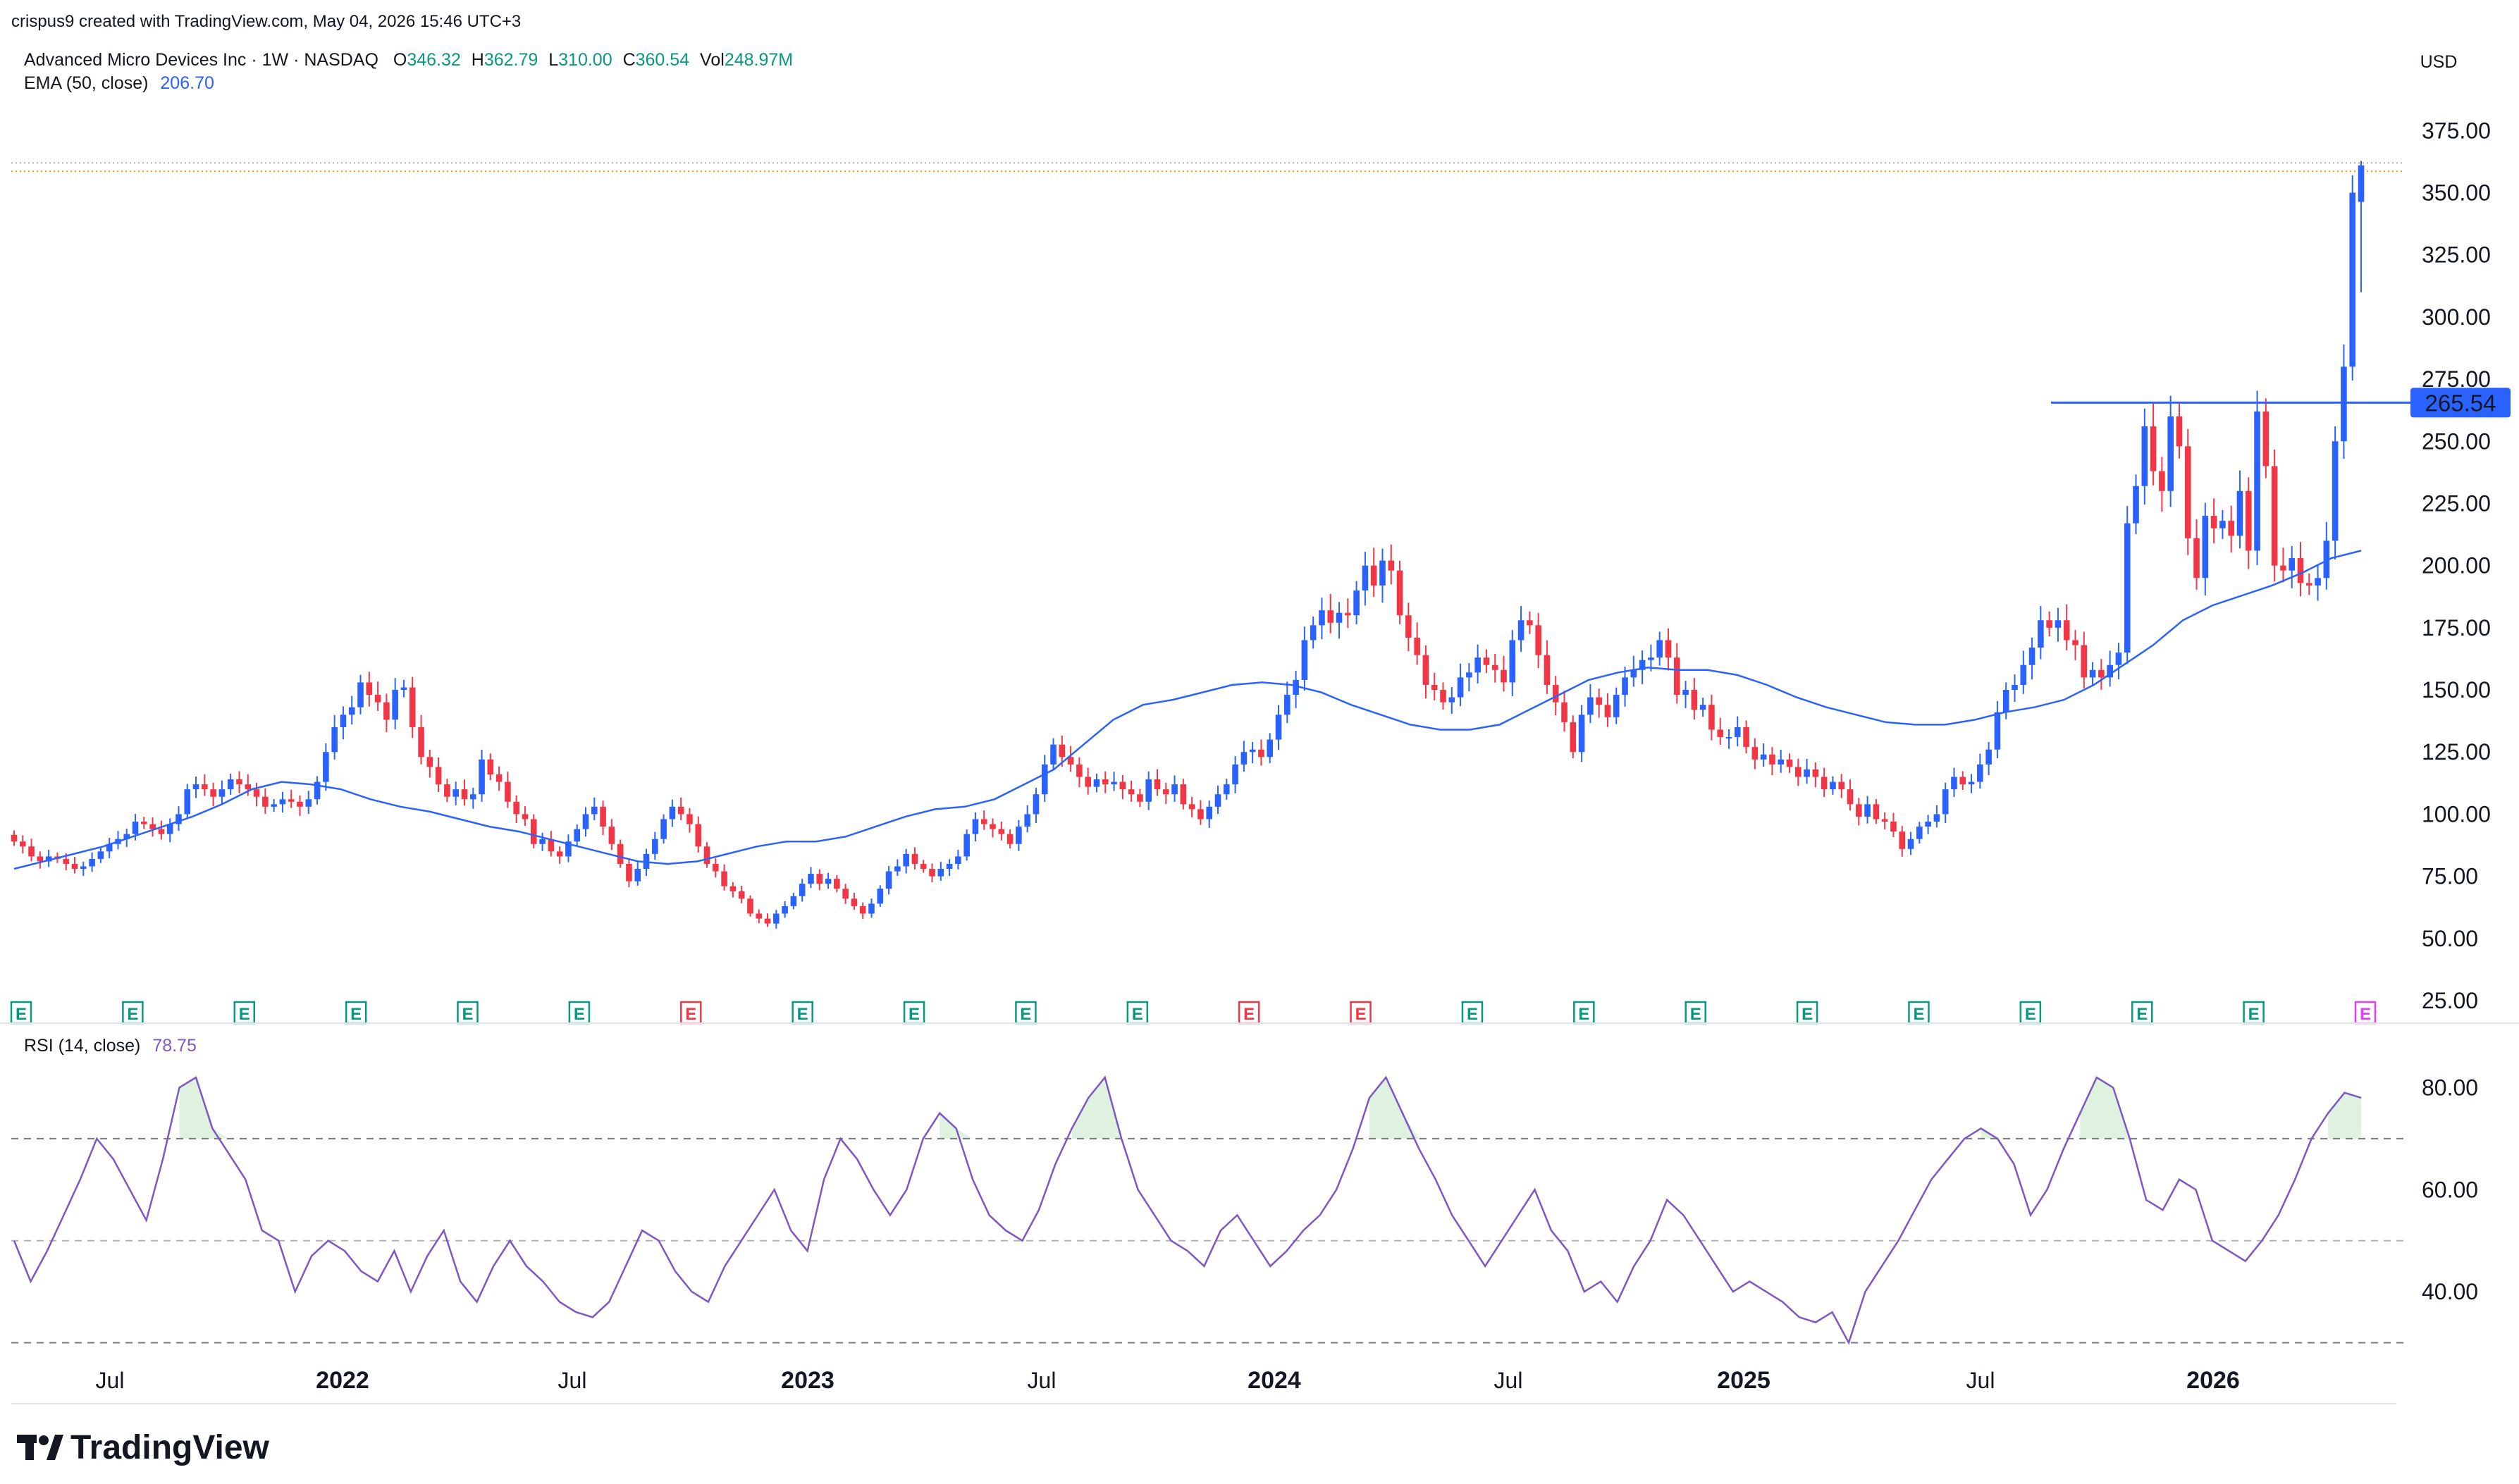 The height and width of the screenshot is (1484, 2519). What do you see at coordinates (2281, 403) in the screenshot?
I see `resistance-line: 265.54` at bounding box center [2281, 403].